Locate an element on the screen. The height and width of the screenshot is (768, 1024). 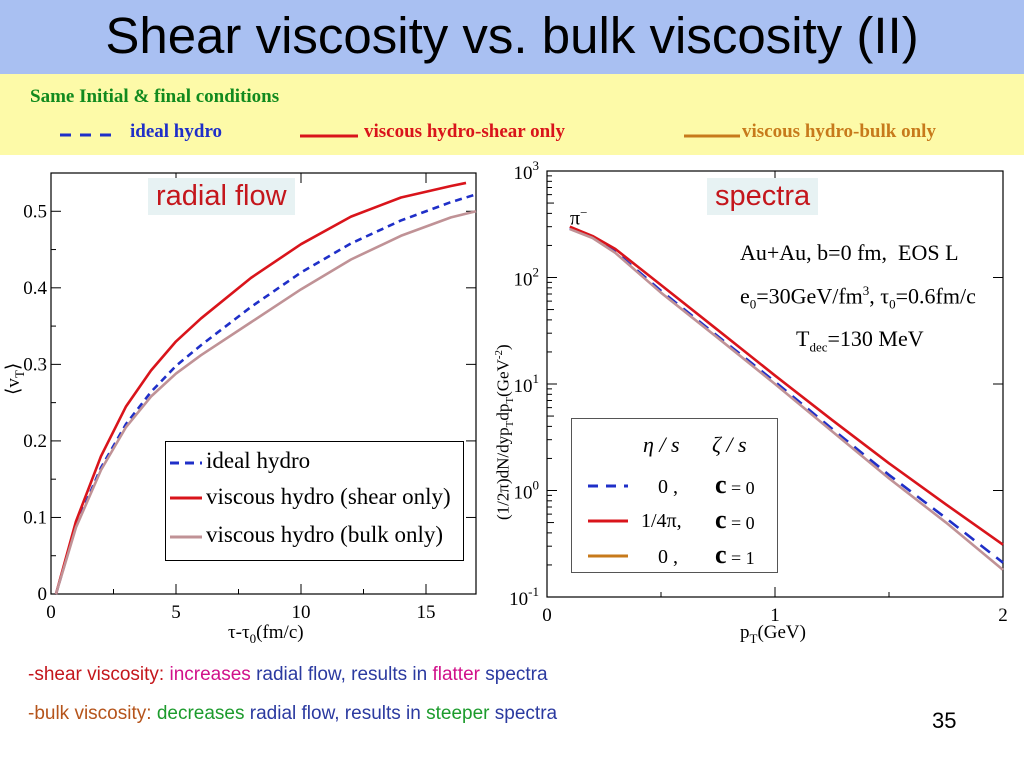
spectra-y-tick-label: 10³ is located at coordinates (527, 172).